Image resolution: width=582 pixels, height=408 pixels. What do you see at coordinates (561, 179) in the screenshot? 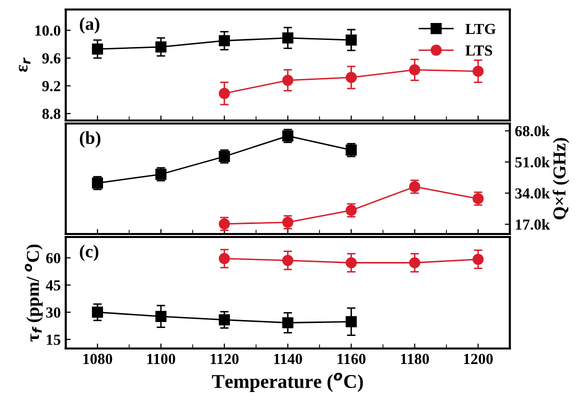
I see `y2-axis-title: Q×f (GHz)` at bounding box center [561, 179].